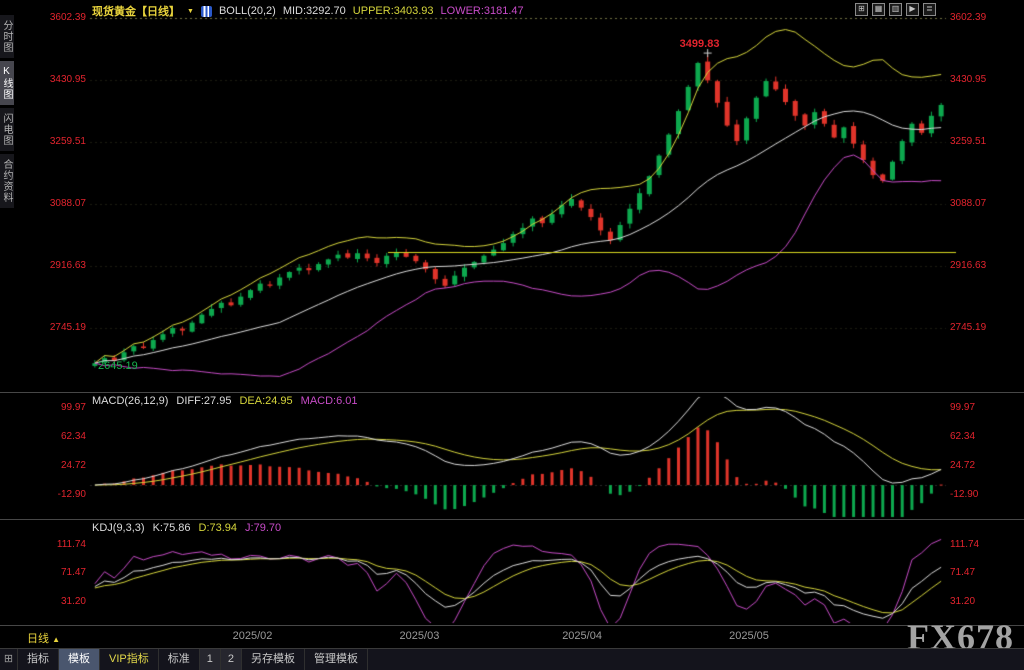 Image resolution: width=1024 pixels, height=670 pixels. I want to click on tab-1: 1, so click(210, 659).